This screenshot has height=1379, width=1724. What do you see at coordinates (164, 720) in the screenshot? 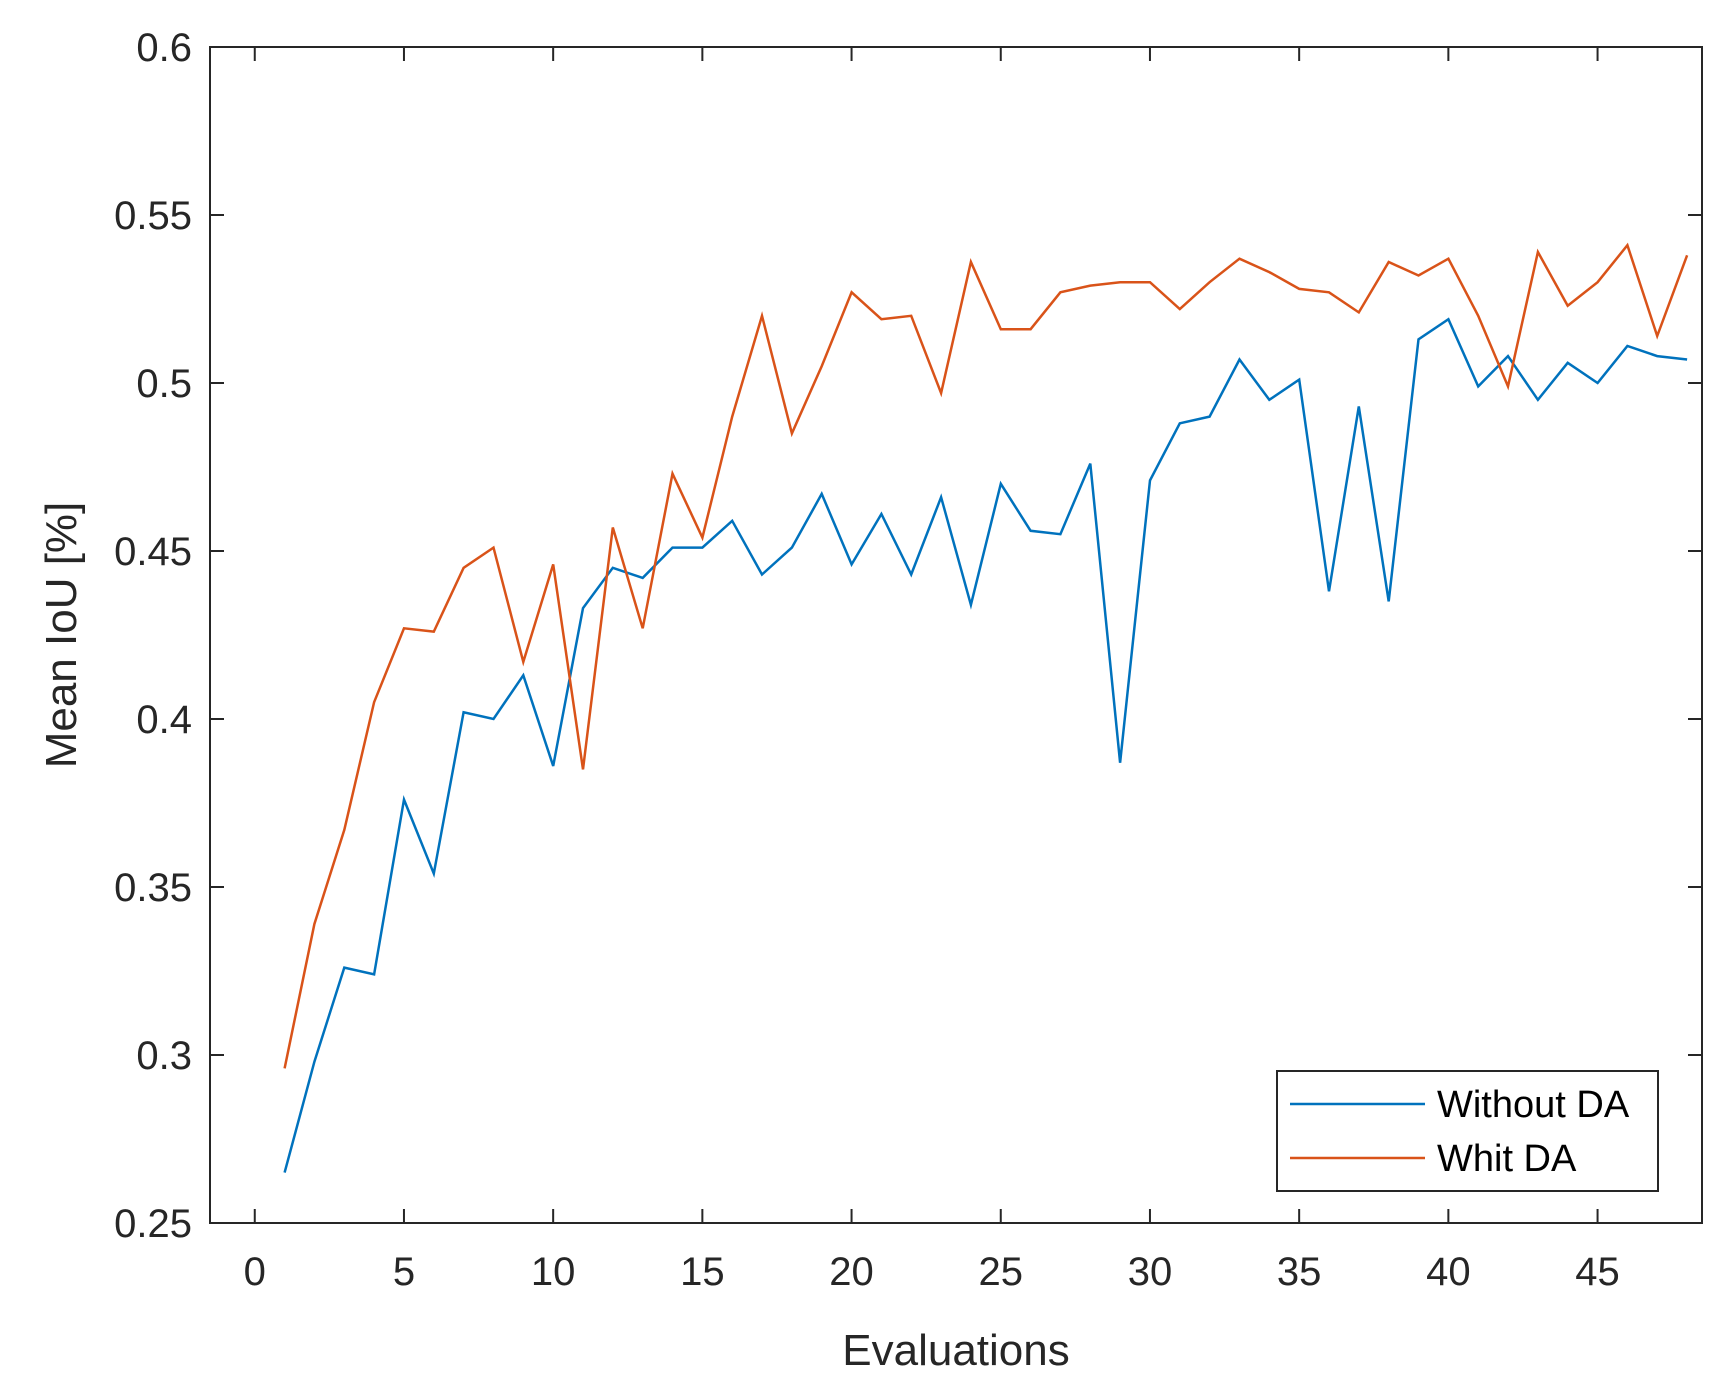
I see `y-tick-label: 0.4` at bounding box center [164, 720].